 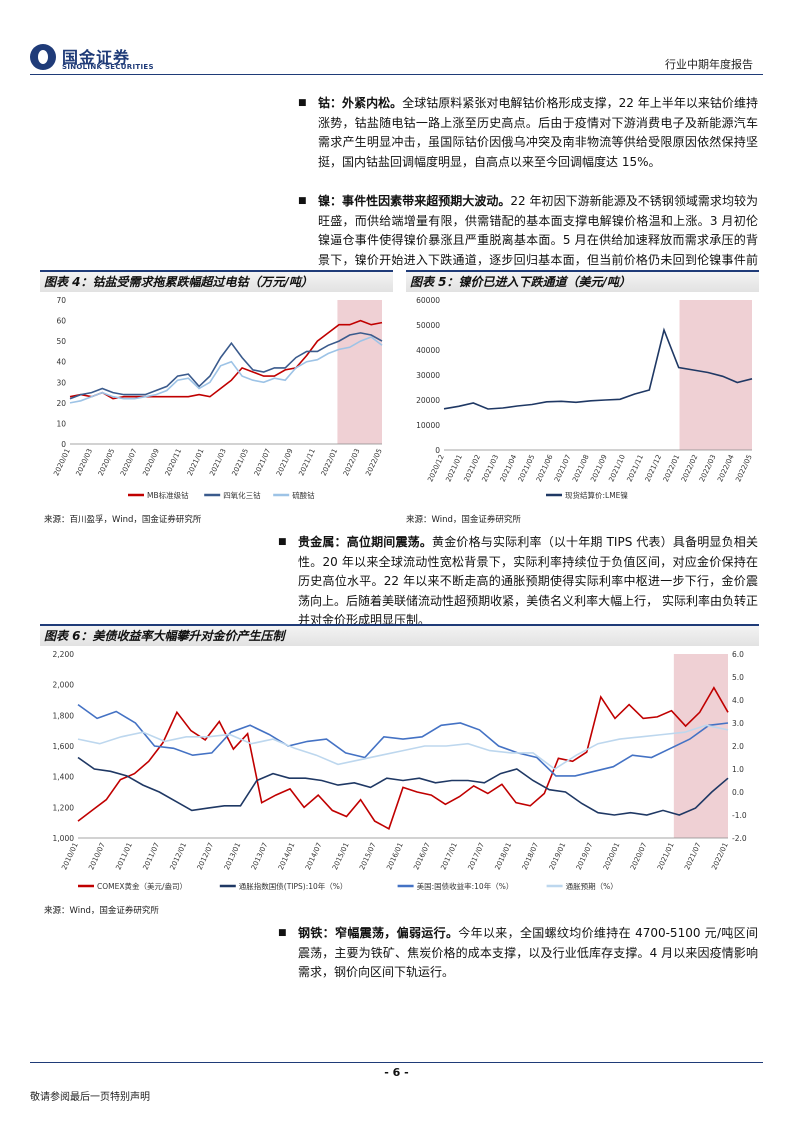 I want to click on x-tick-label: 2021/04, so click(x=509, y=468).